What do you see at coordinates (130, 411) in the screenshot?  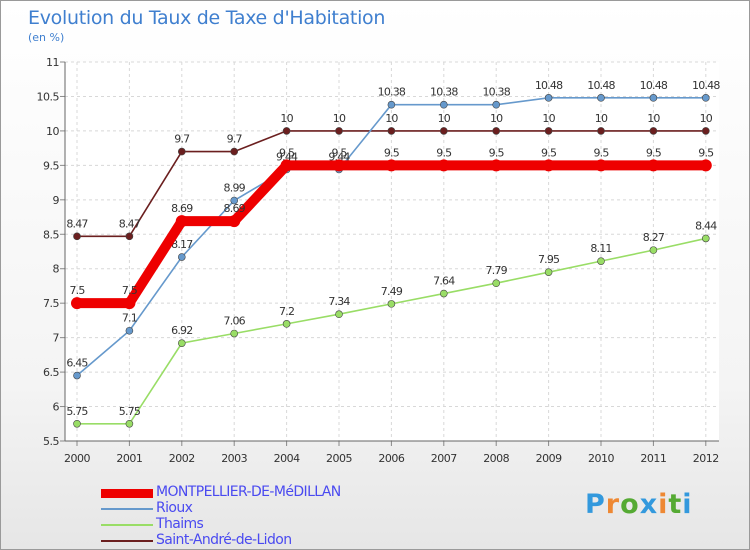 I see `data-label-thaims: 5.75` at bounding box center [130, 411].